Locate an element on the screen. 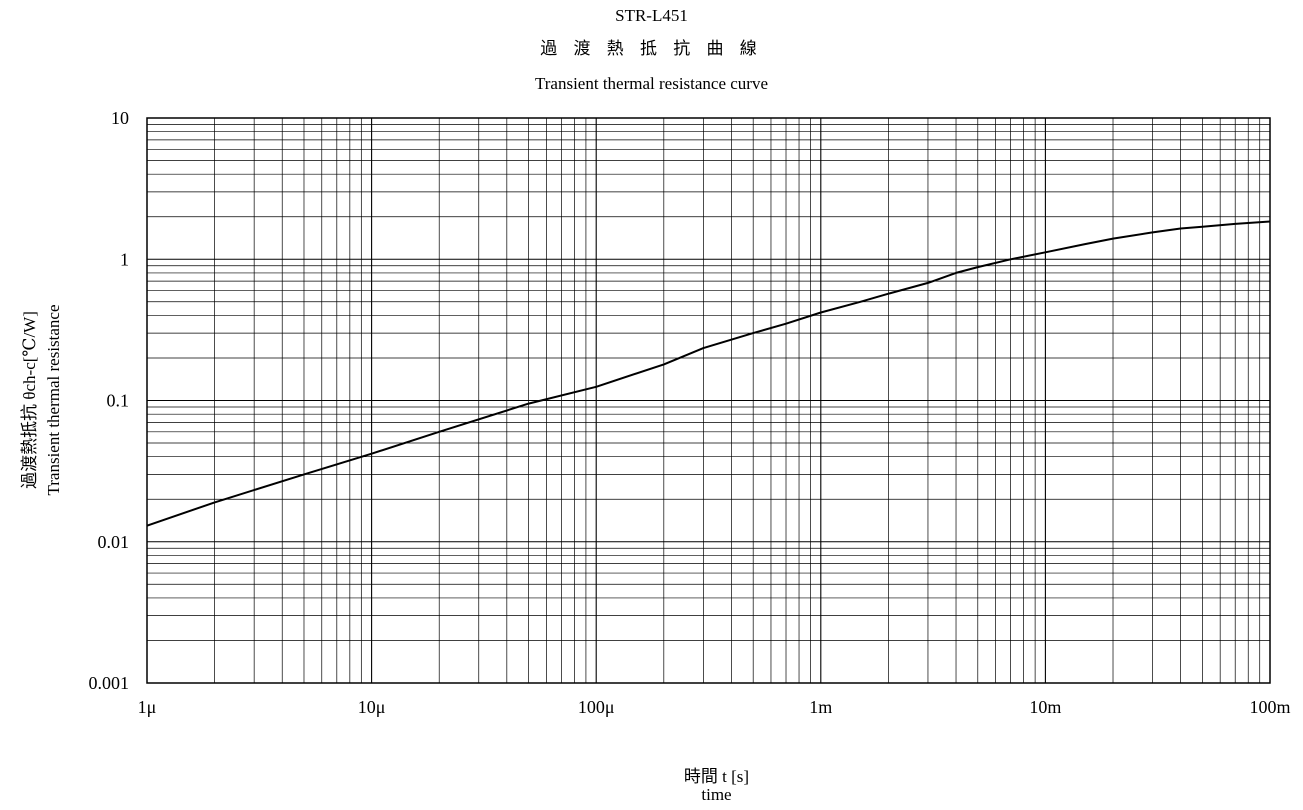  x-axis-label-jp: 時間 t [s] is located at coordinates (716, 776).